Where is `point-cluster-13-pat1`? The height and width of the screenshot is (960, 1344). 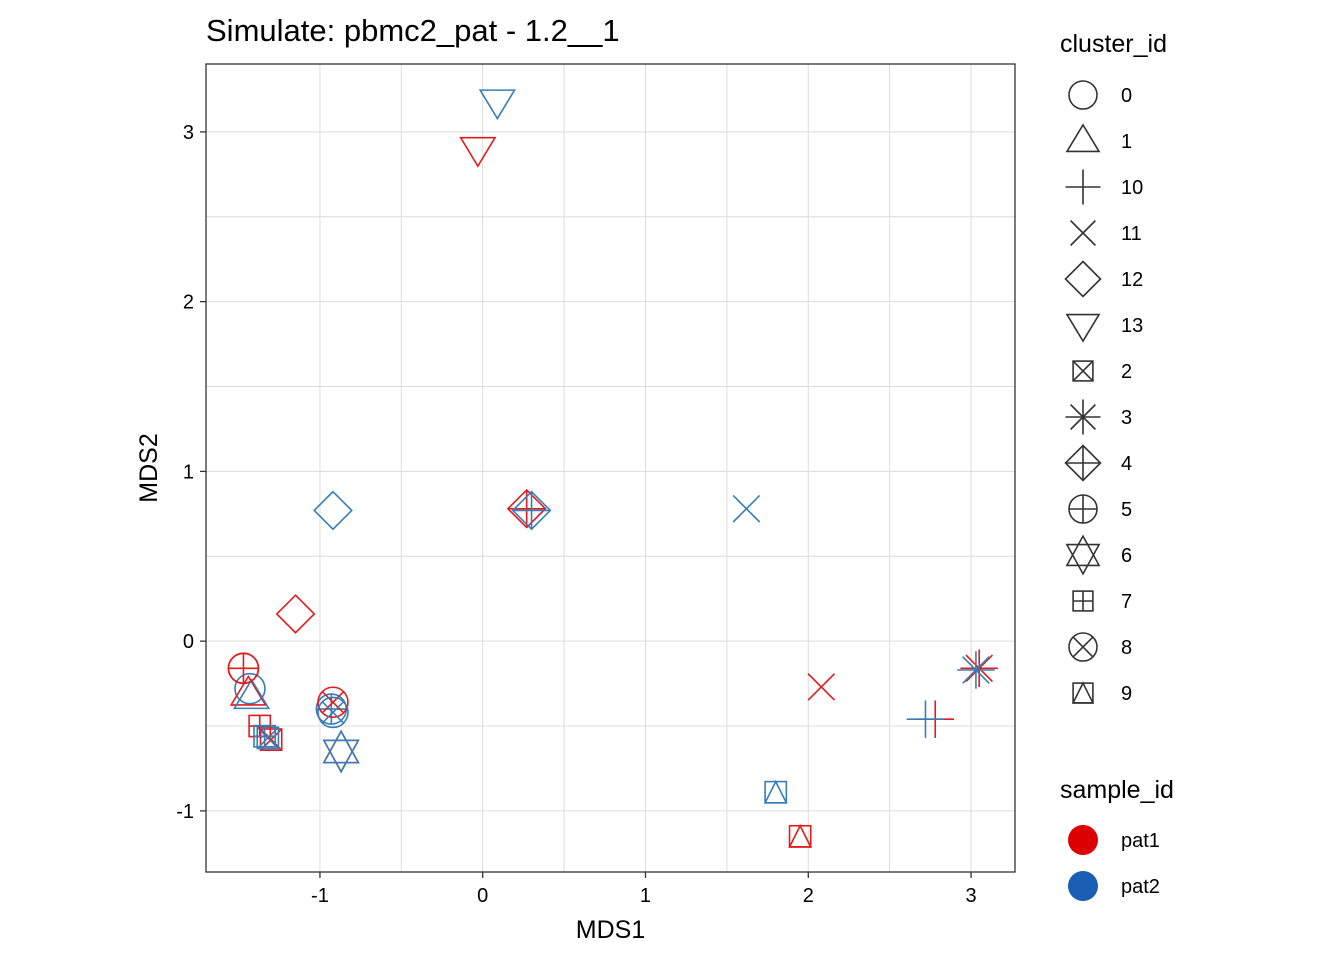
point-cluster-13-pat1 is located at coordinates (478, 152).